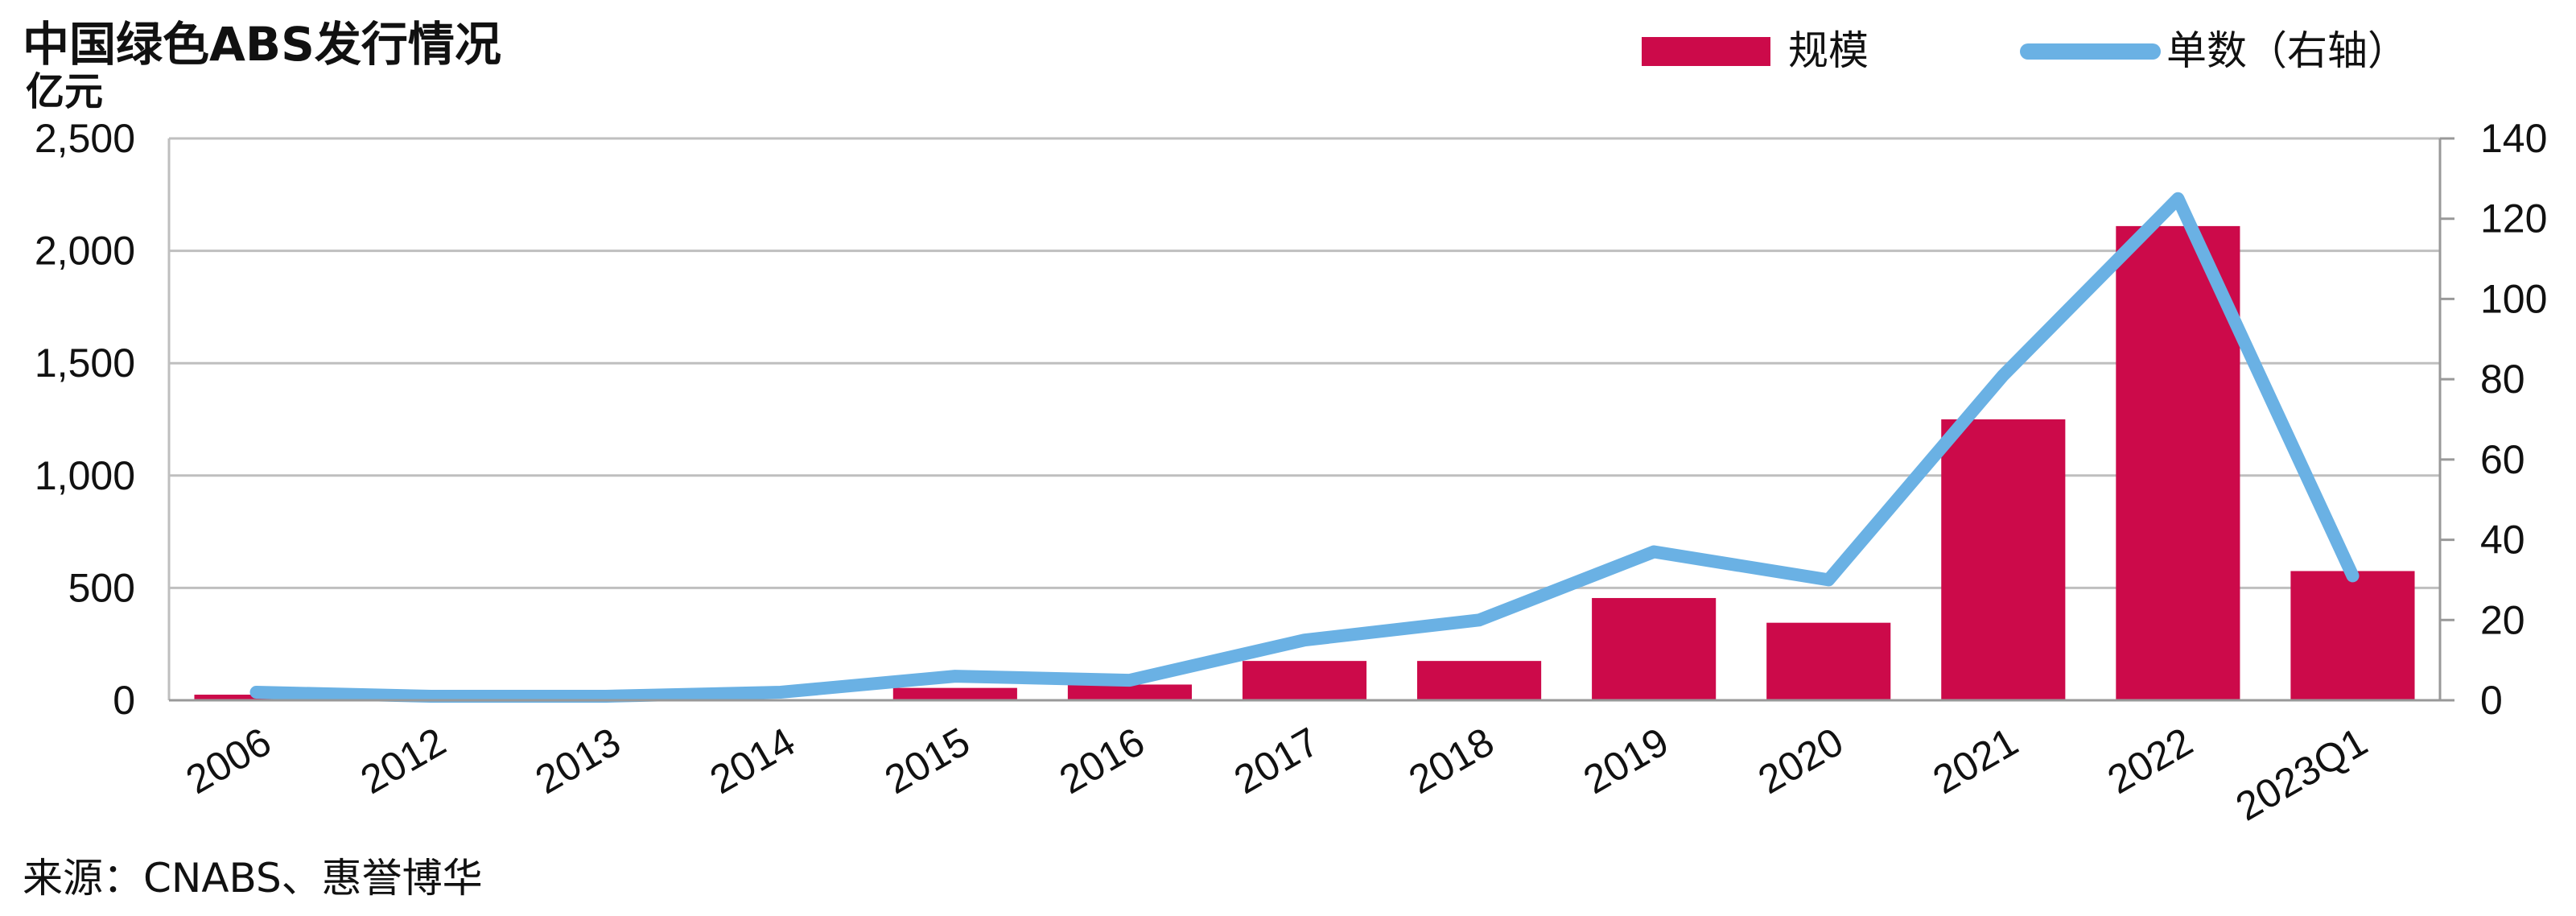  Describe the element at coordinates (2287, 50) in the screenshot. I see `legend-line-label: 单数（右轴）` at that location.